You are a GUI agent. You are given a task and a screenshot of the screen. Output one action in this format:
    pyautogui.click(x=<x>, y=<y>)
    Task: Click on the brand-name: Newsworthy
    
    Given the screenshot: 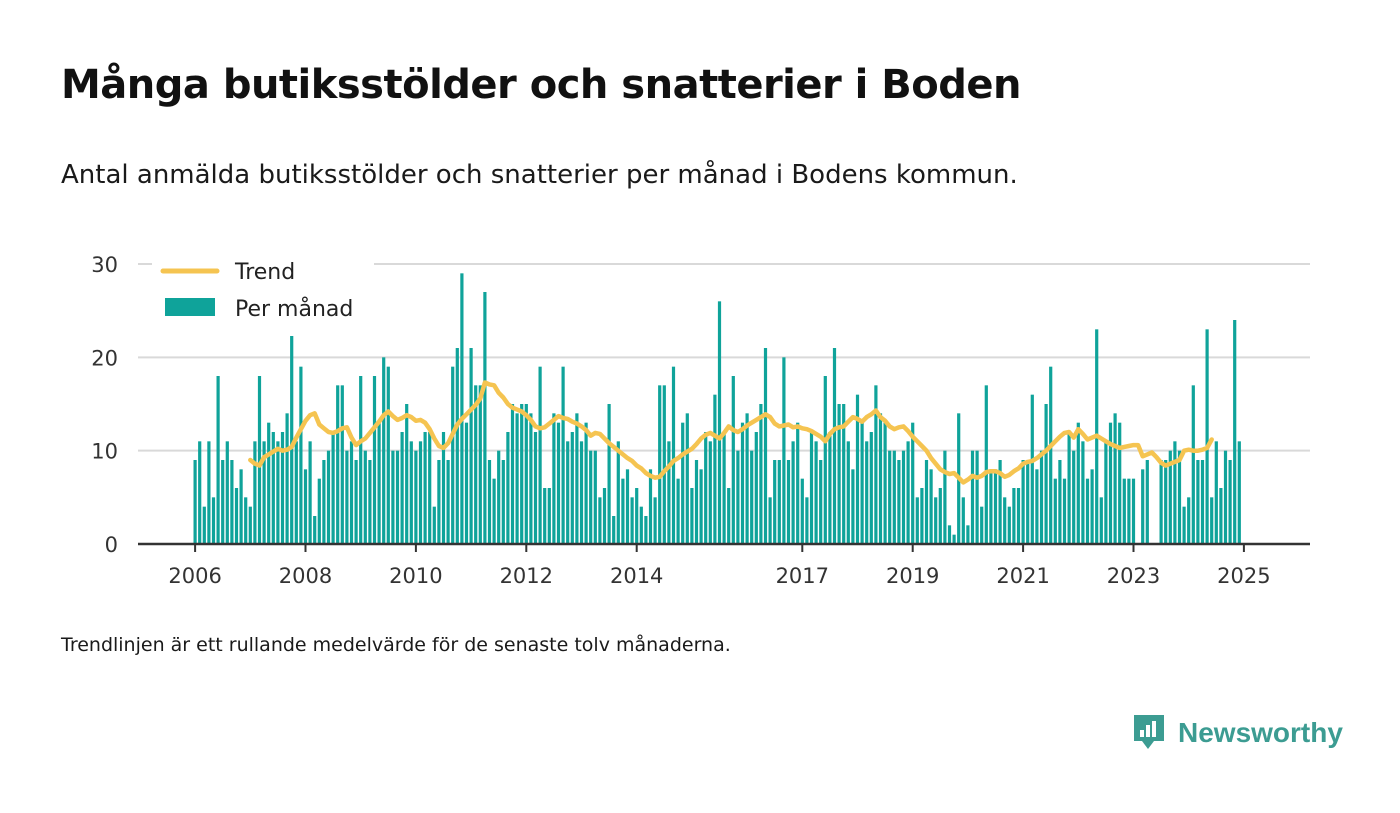 What is the action you would take?
    pyautogui.click(x=1260, y=732)
    